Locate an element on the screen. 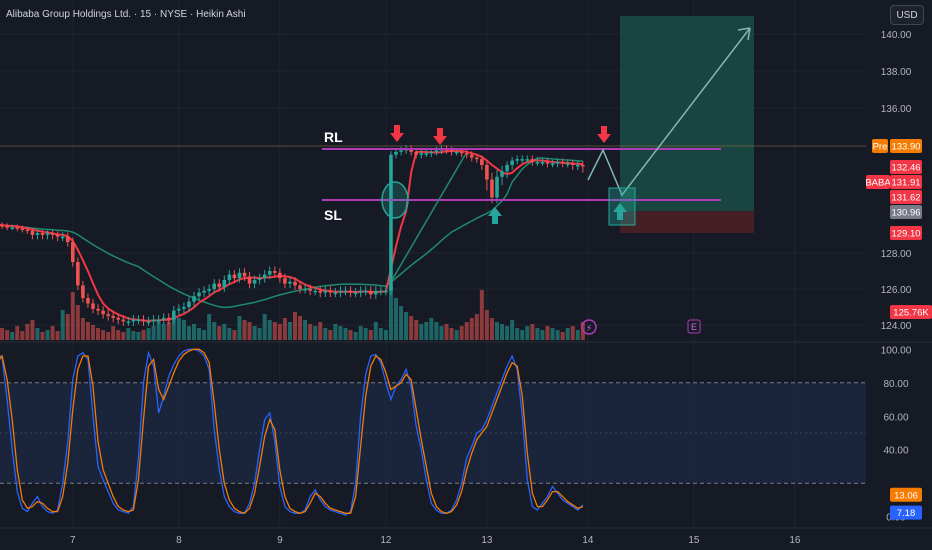 Image resolution: width=932 pixels, height=550 pixels. price-badge-text: 131.91 is located at coordinates (905, 183).